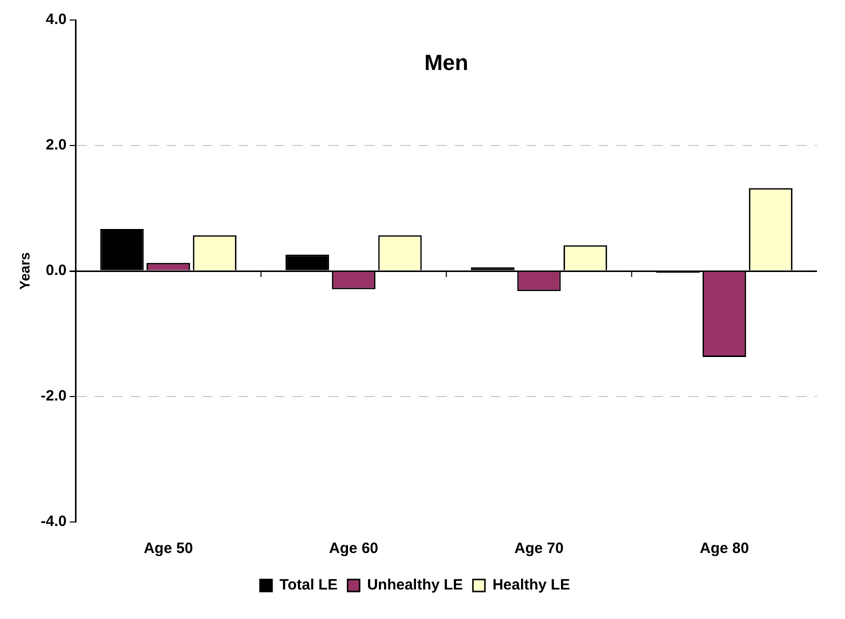  I want to click on legend-label: Total LE, so click(309, 585).